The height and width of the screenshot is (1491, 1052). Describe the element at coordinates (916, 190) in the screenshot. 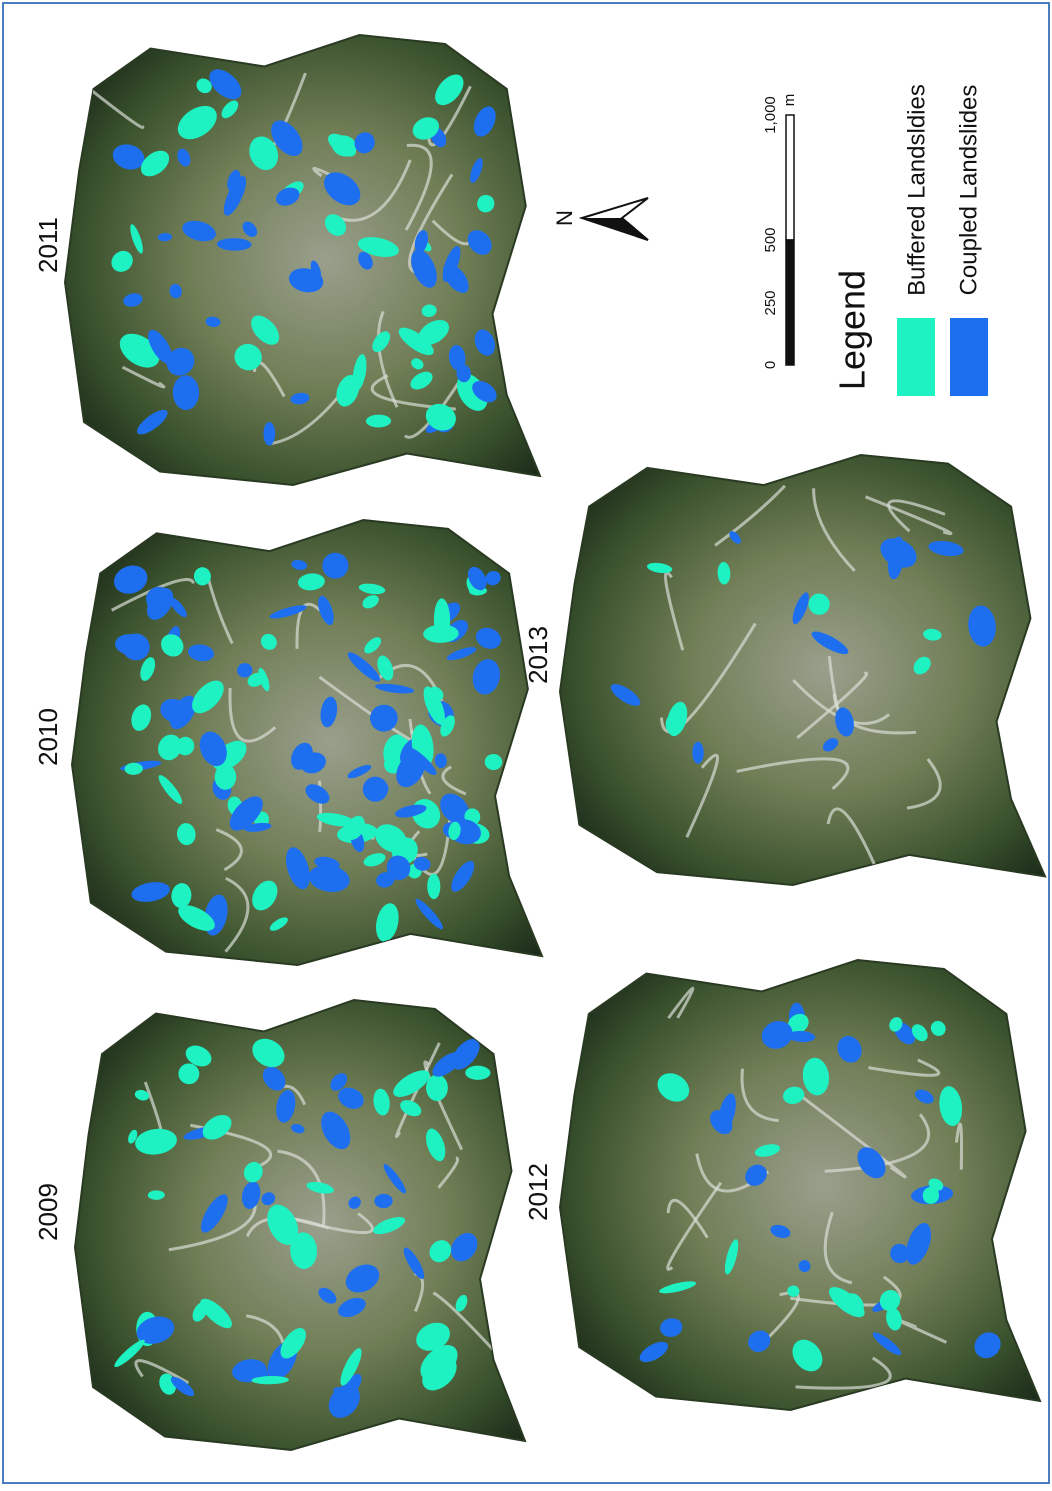

I see `legend-label: Buffered Landsldies` at that location.